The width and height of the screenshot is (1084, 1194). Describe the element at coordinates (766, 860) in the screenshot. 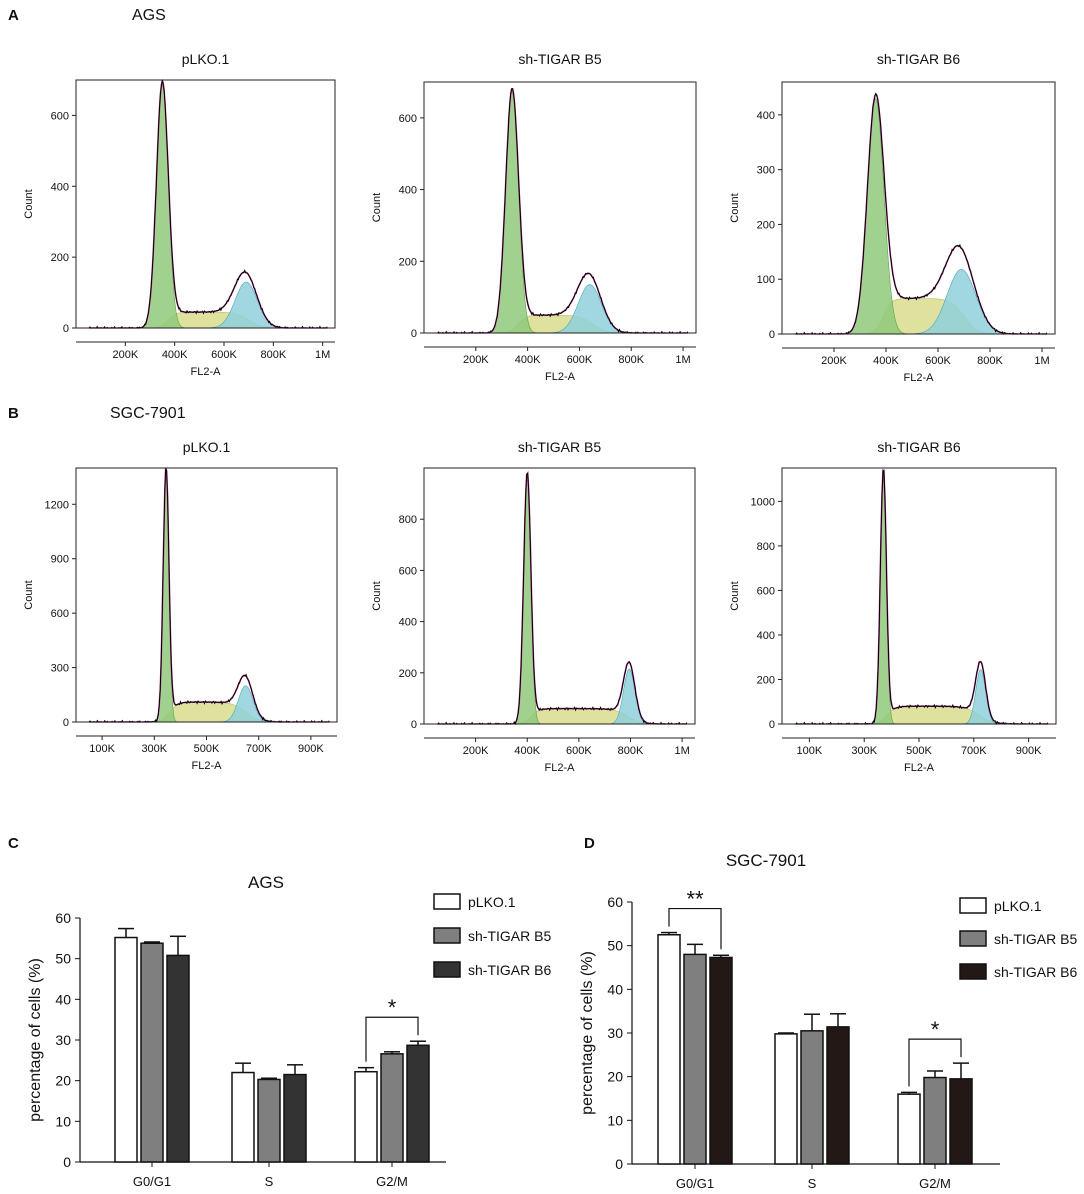

I see `bar-chart-title: SGC-7901` at that location.